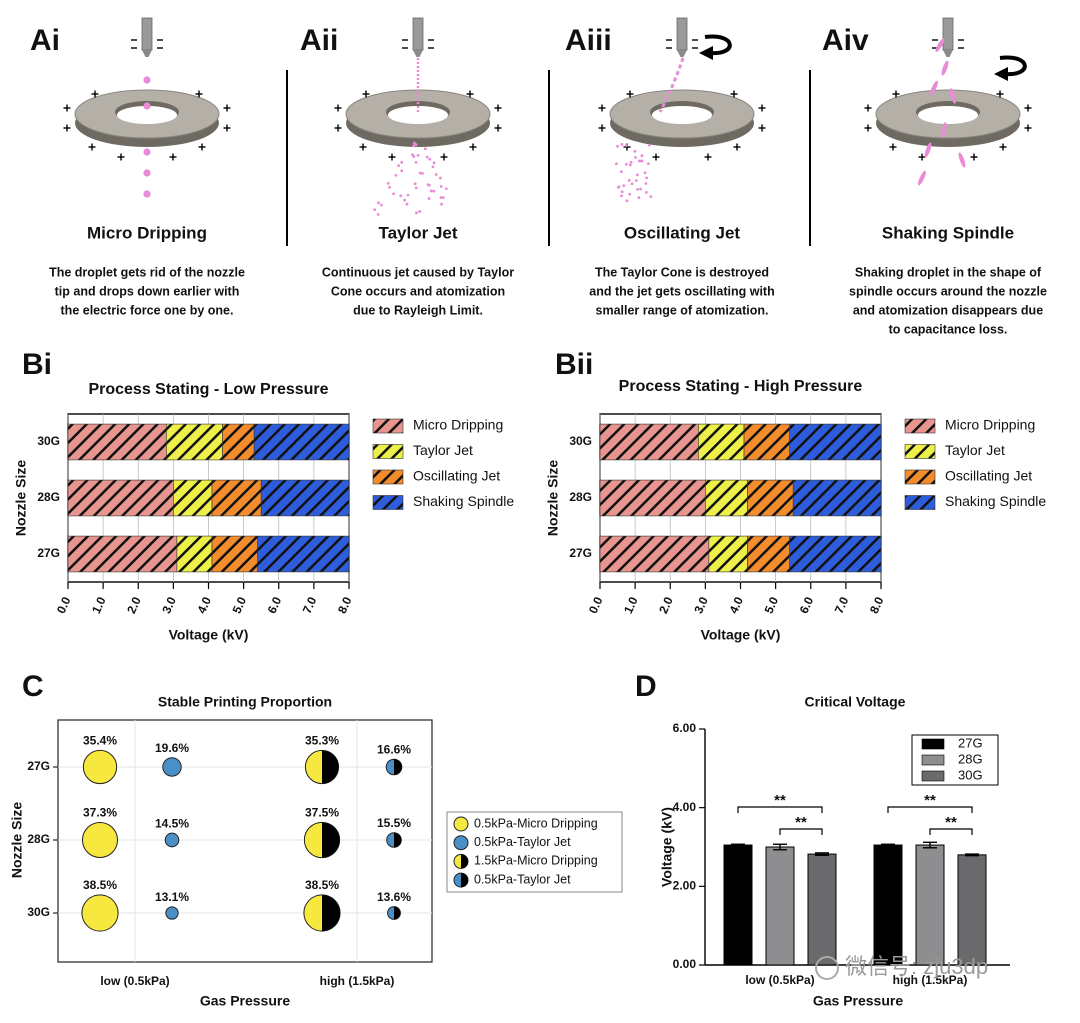  Describe the element at coordinates (858, 1001) in the screenshot. I see `x-axis-label: Gas Pressure` at that location.